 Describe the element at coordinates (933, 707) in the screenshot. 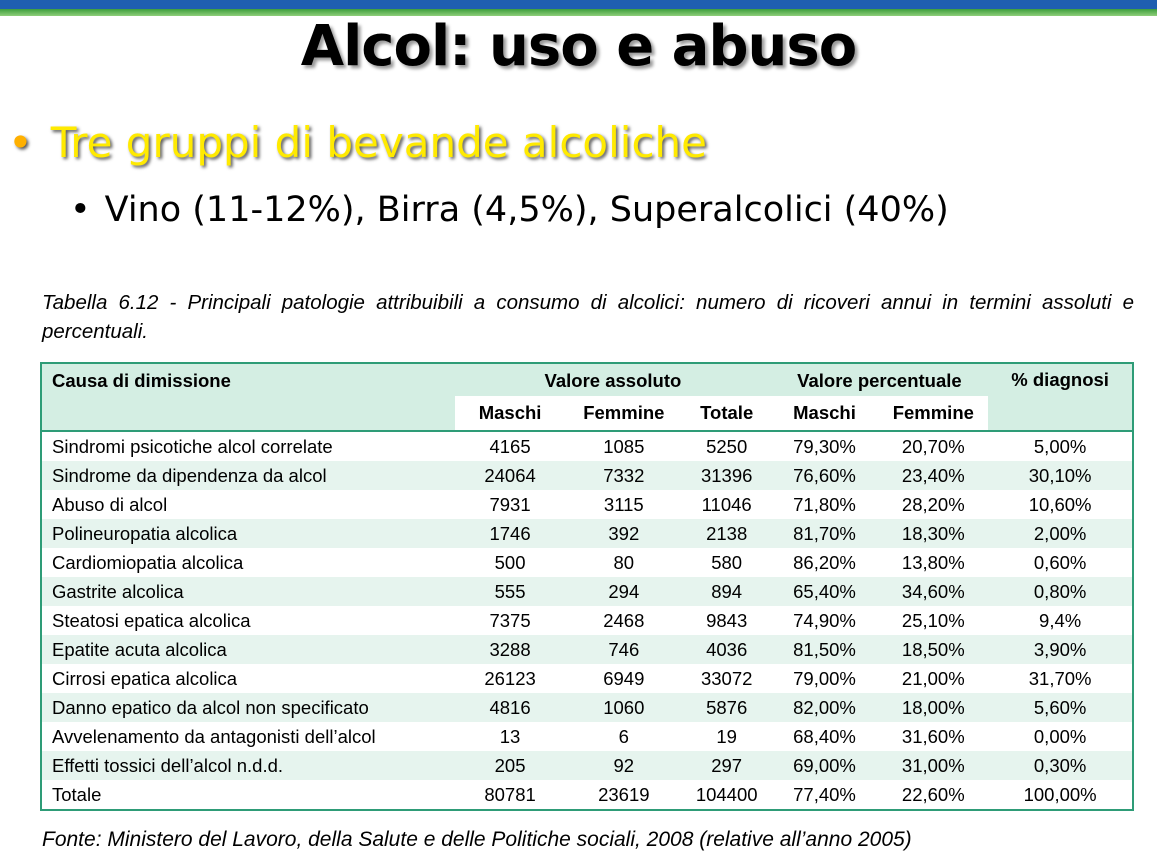

I see `cell-female-pct: 18,00%` at that location.